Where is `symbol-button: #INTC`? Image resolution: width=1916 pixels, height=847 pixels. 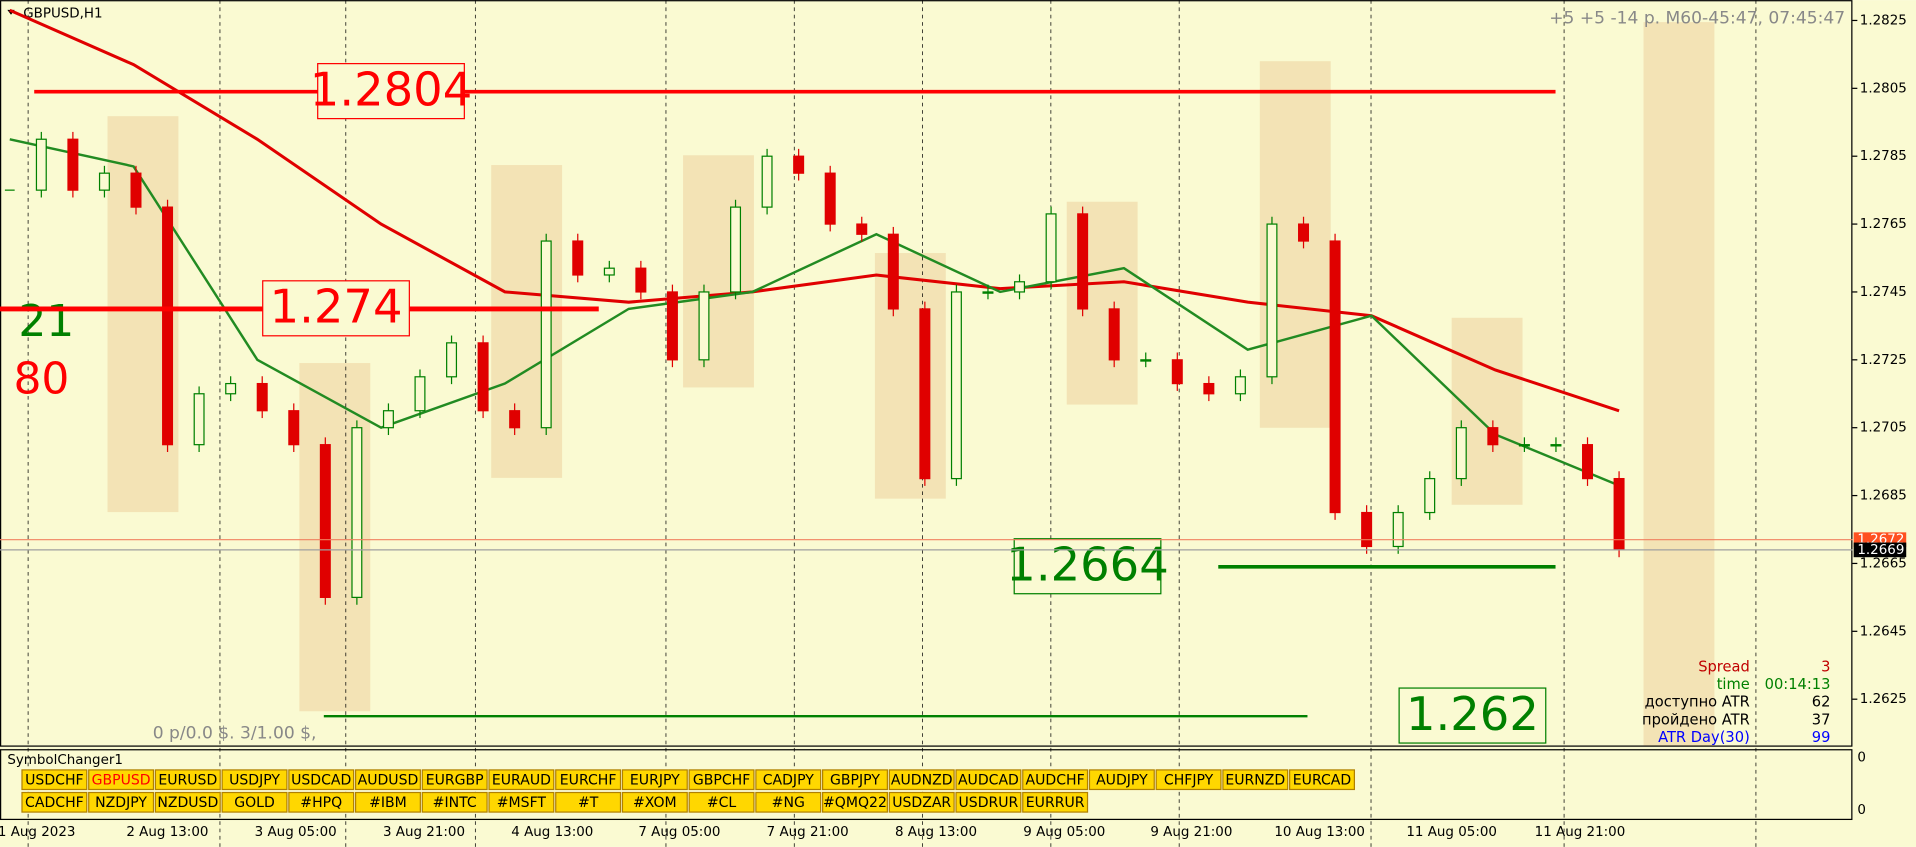 symbol-button: #INTC is located at coordinates (454, 802).